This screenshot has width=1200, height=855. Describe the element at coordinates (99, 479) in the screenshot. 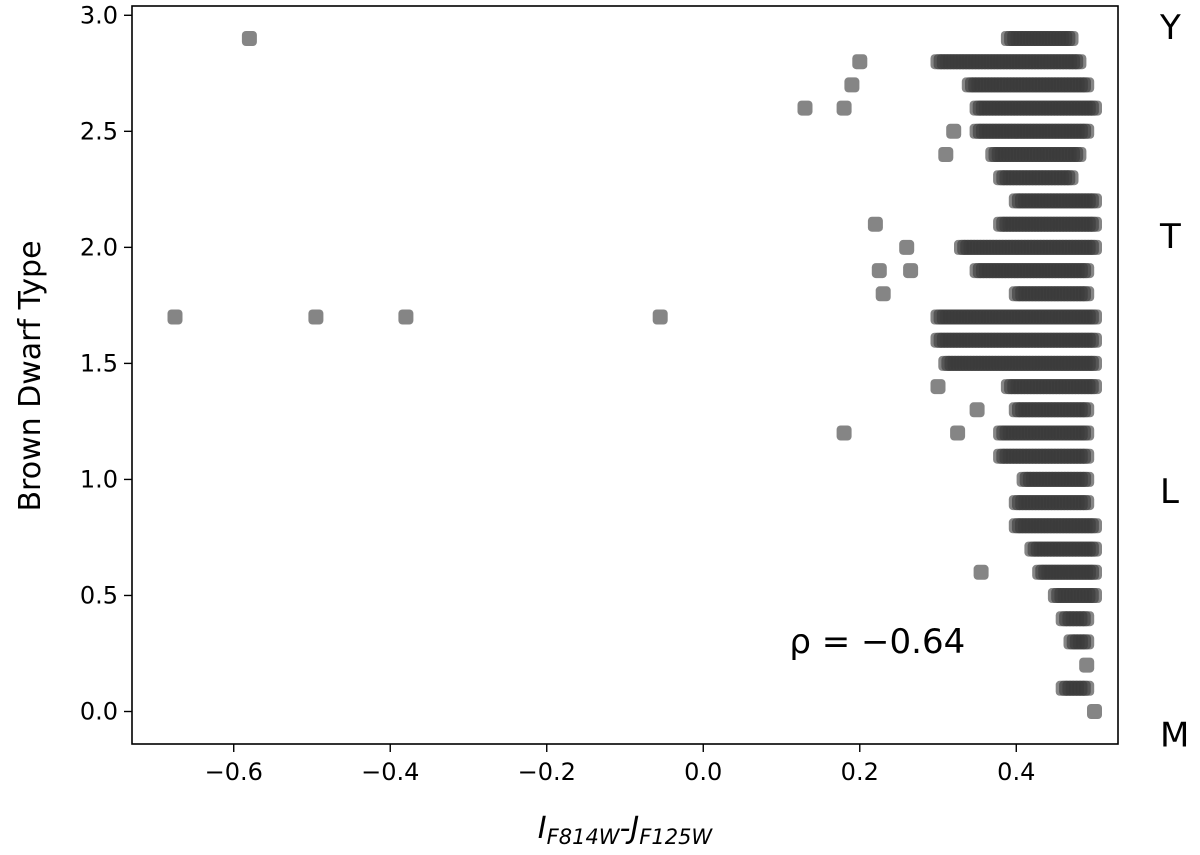

I see `y-tick-label-2: 1.0` at that location.